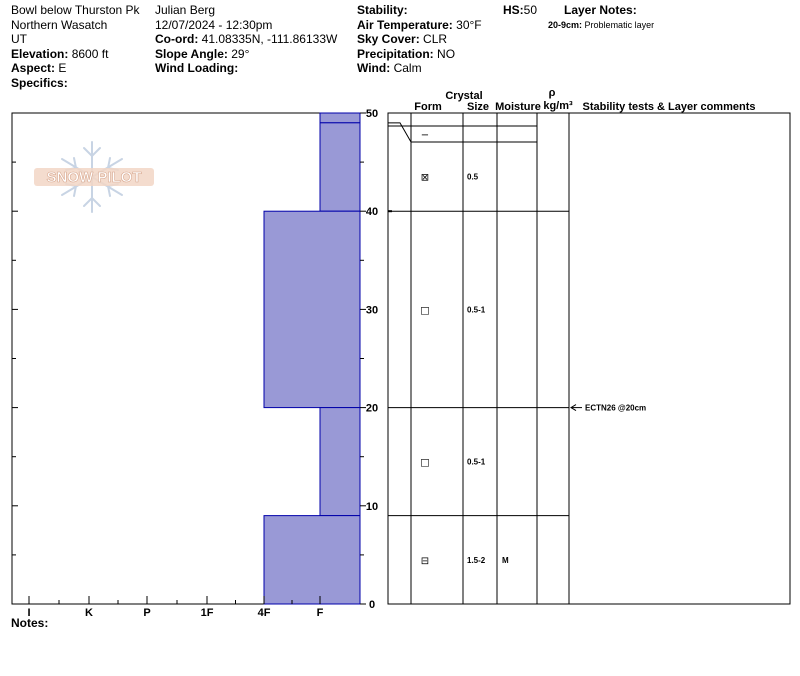  I want to click on coord-value: 41.08335N, -111.86133W, so click(269, 39).